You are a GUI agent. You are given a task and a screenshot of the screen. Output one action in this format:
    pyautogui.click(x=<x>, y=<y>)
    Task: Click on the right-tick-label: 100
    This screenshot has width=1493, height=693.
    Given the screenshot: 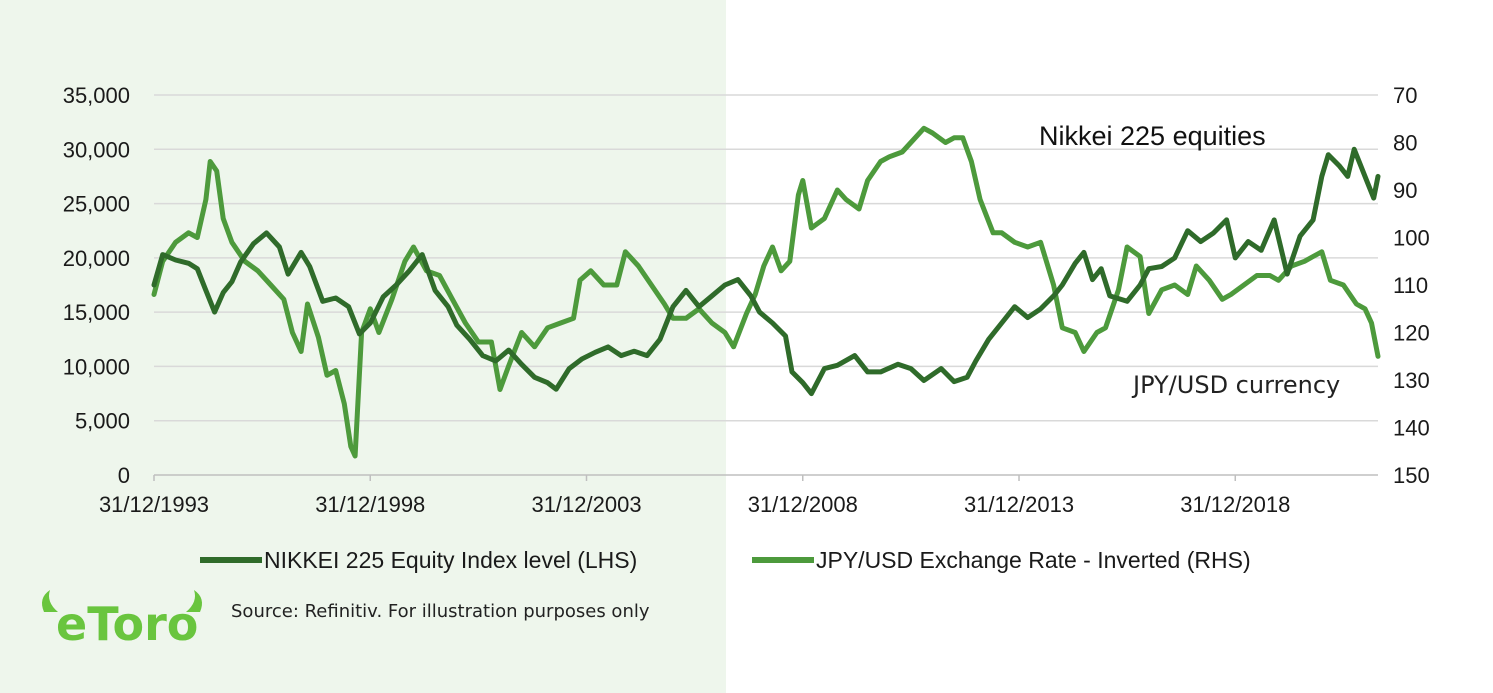 What is the action you would take?
    pyautogui.click(x=1411, y=238)
    